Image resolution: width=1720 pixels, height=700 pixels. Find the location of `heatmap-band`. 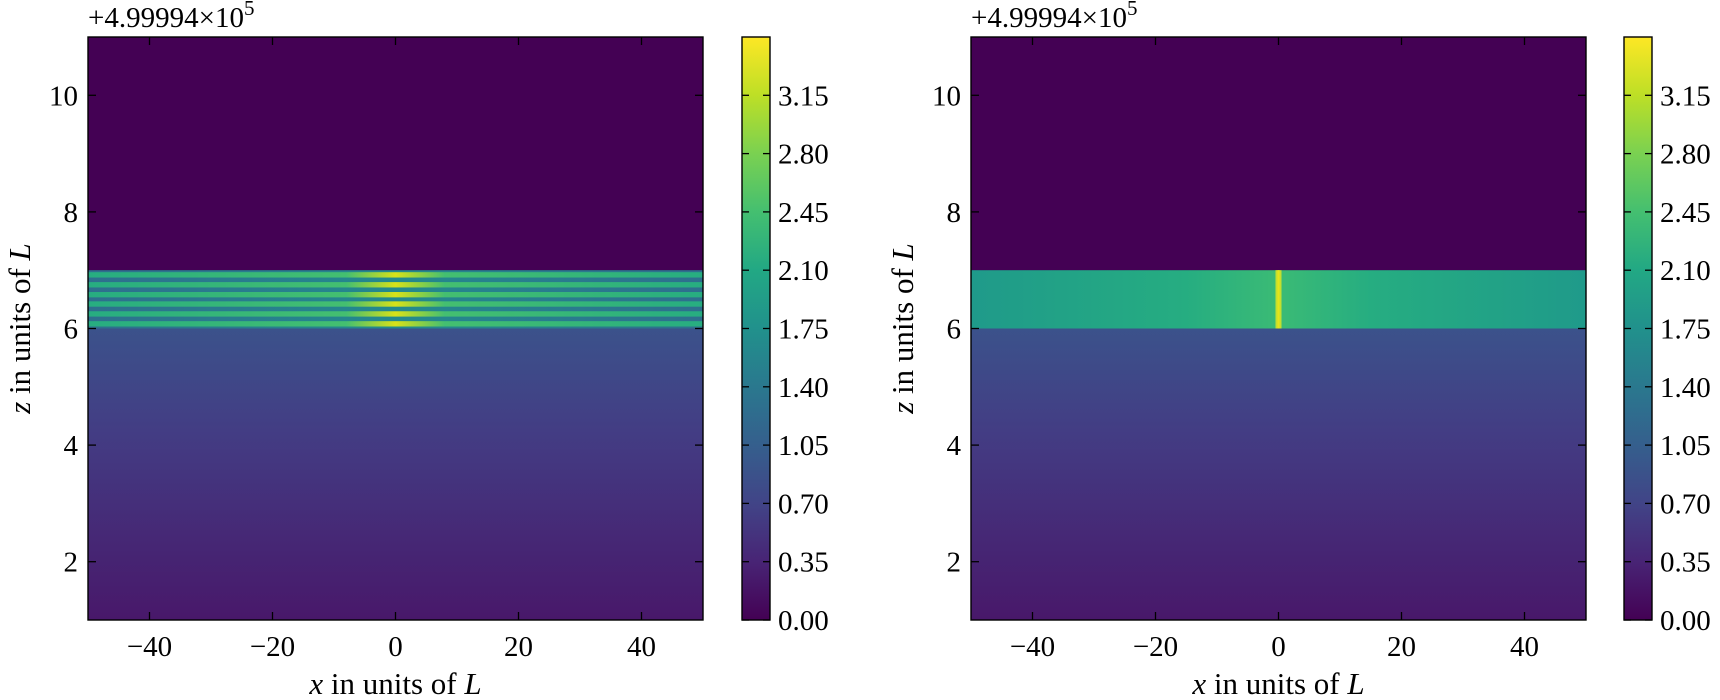

heatmap-band is located at coordinates (395, 299).